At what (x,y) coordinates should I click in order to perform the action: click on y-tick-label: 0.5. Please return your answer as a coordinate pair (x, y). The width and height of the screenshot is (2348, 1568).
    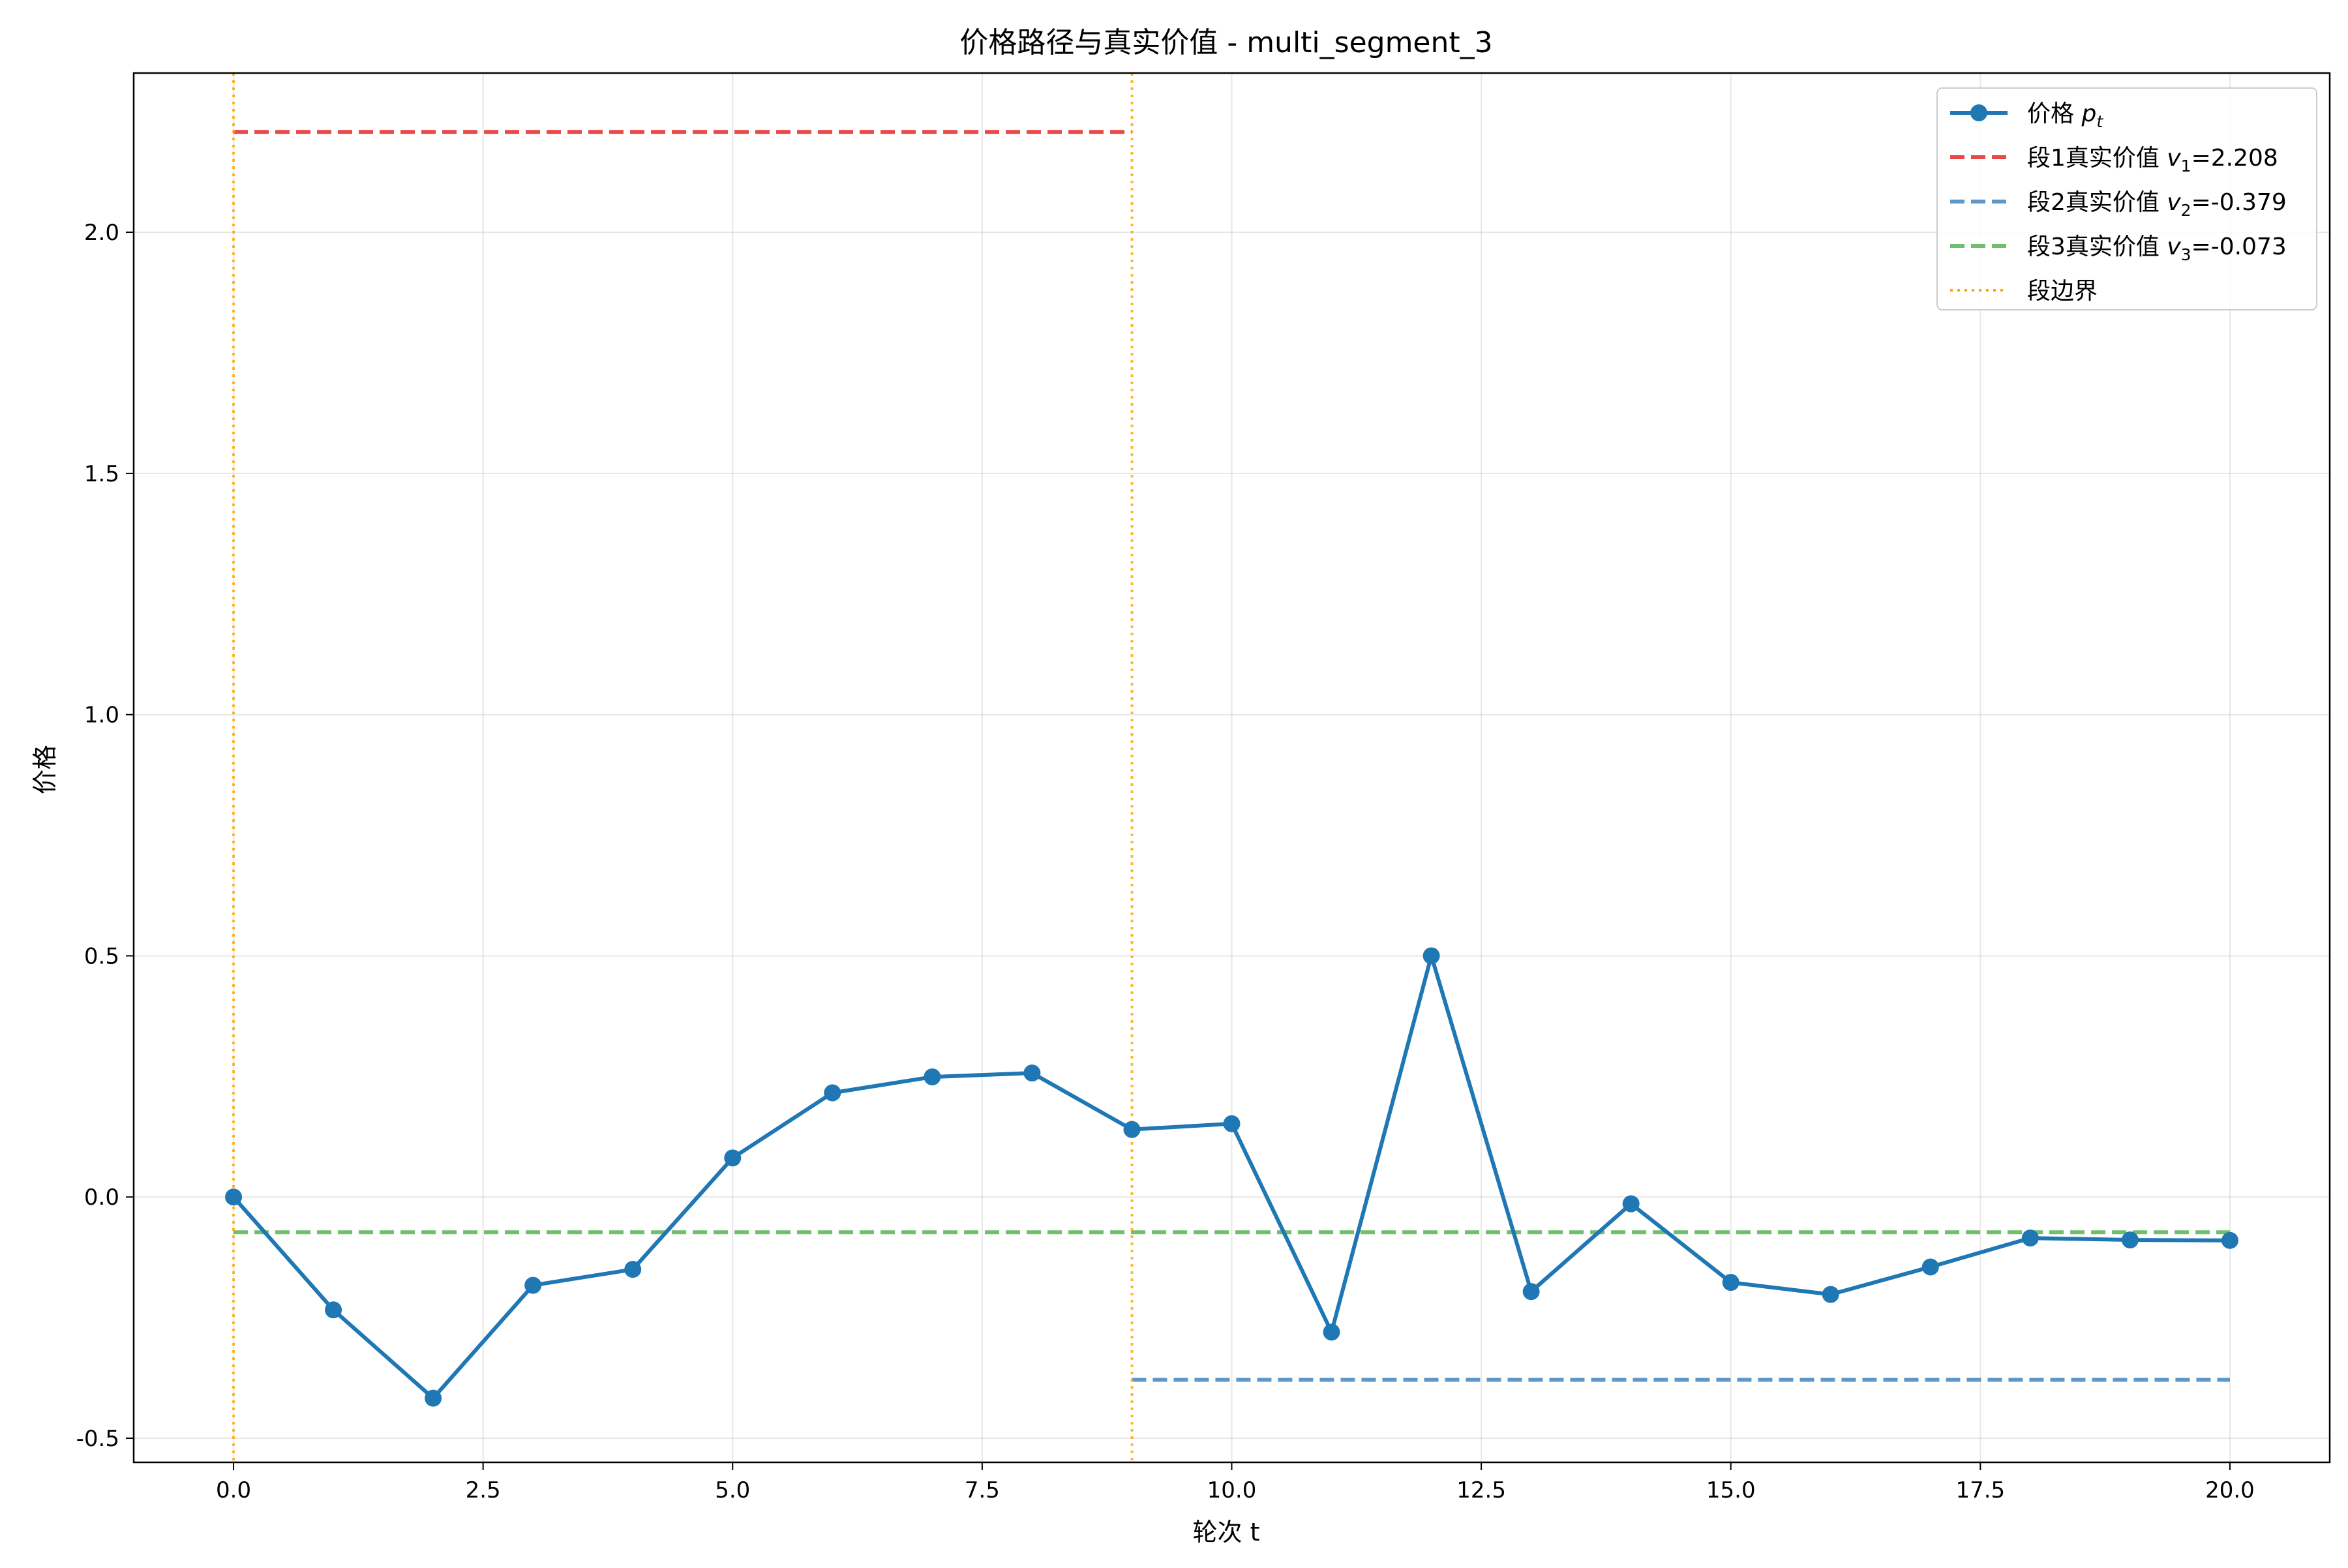
    Looking at the image, I should click on (101, 956).